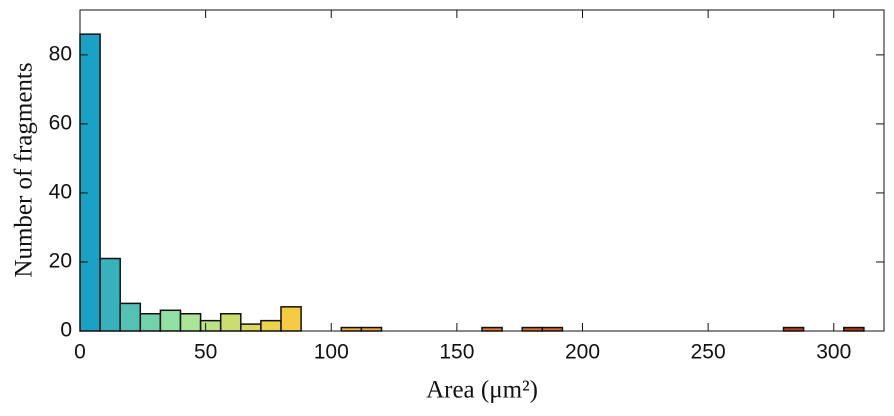 The width and height of the screenshot is (894, 416). I want to click on y-tick-label: 80, so click(60, 53).